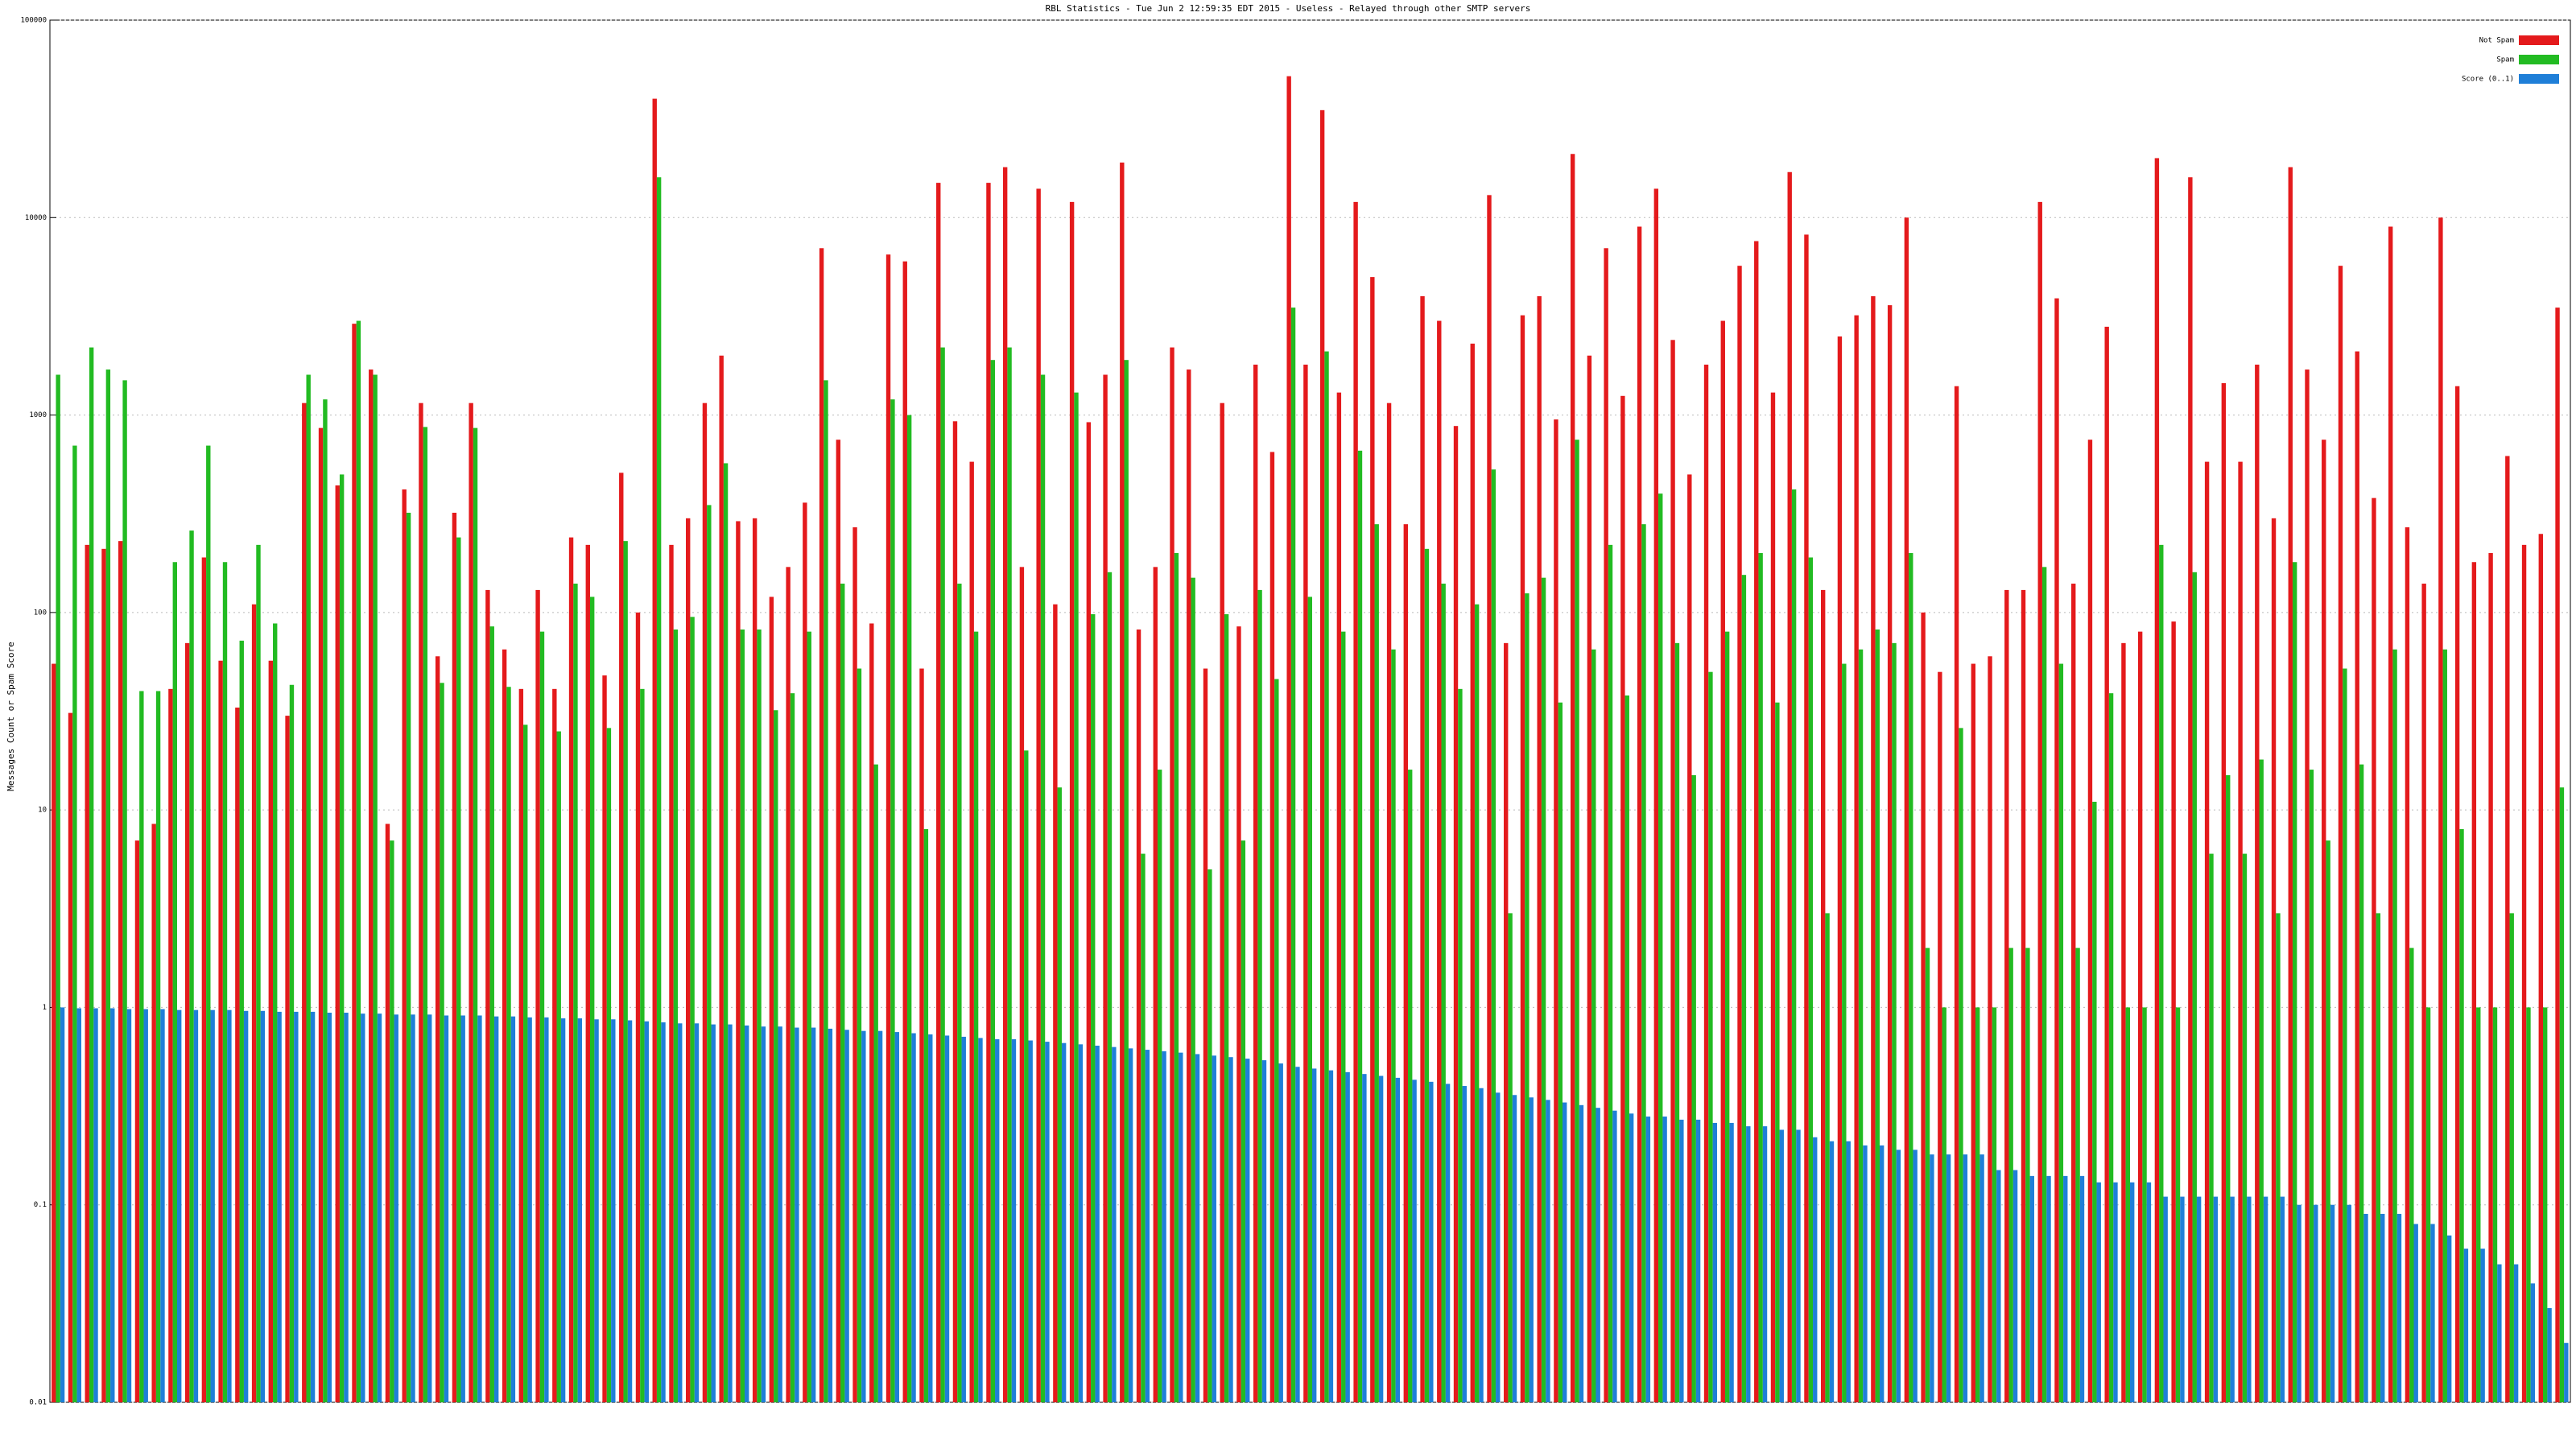 The image size is (2576, 1449). What do you see at coordinates (2496, 41) in the screenshot?
I see `legend-label: Not Spam` at bounding box center [2496, 41].